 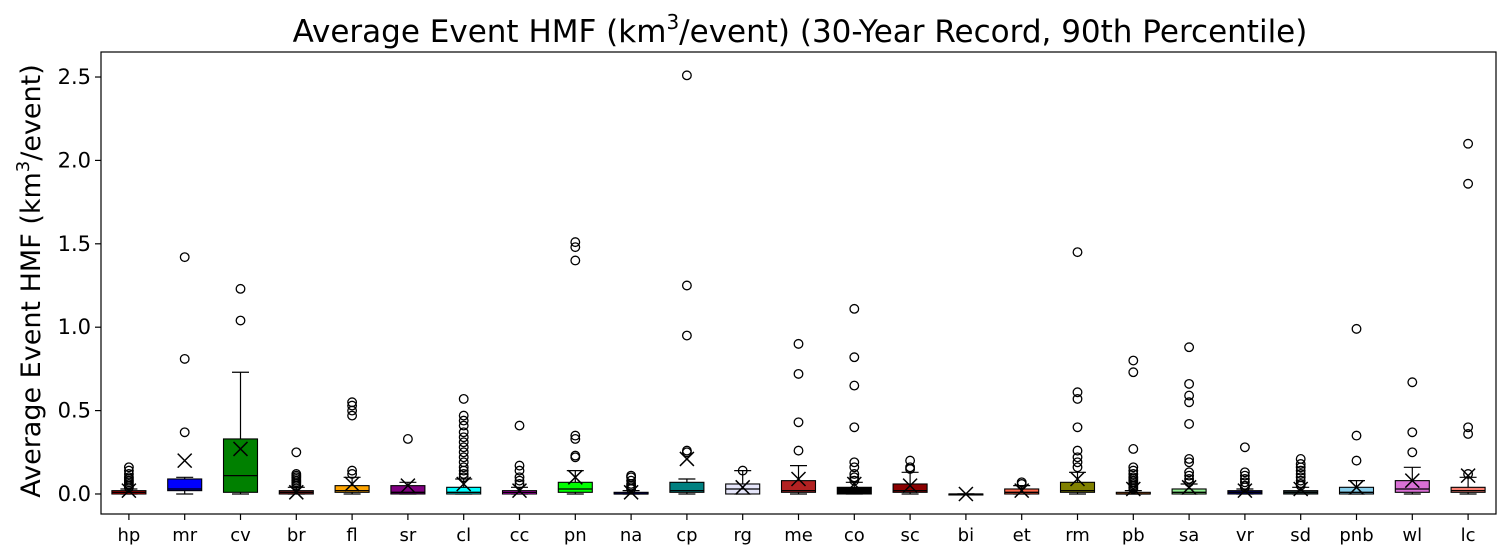 What do you see at coordinates (1468, 535) in the screenshot?
I see `x-tick-label: lc` at bounding box center [1468, 535].